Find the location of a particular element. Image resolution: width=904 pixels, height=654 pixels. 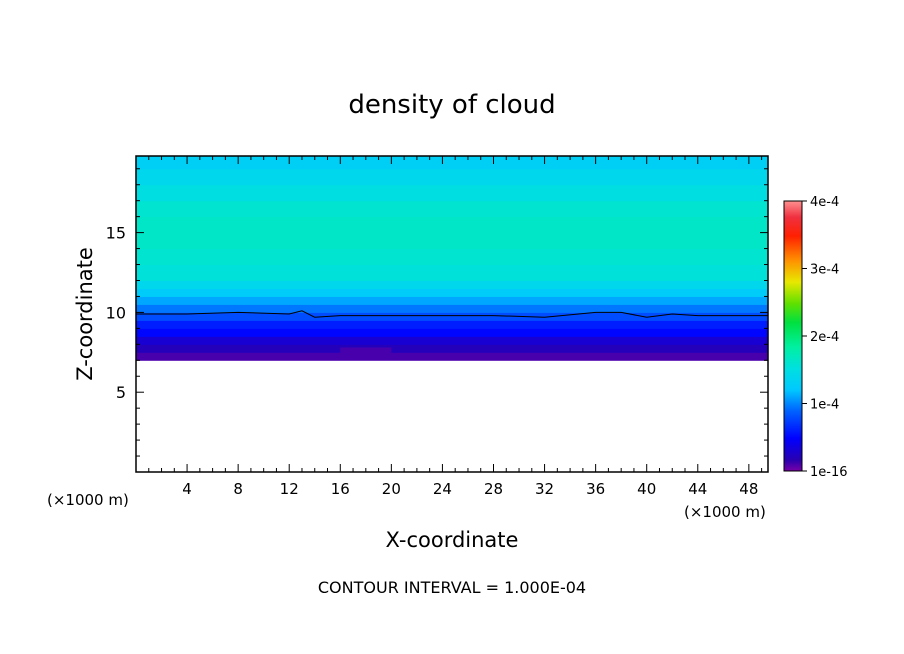

cloud-base-bump is located at coordinates (366, 352).